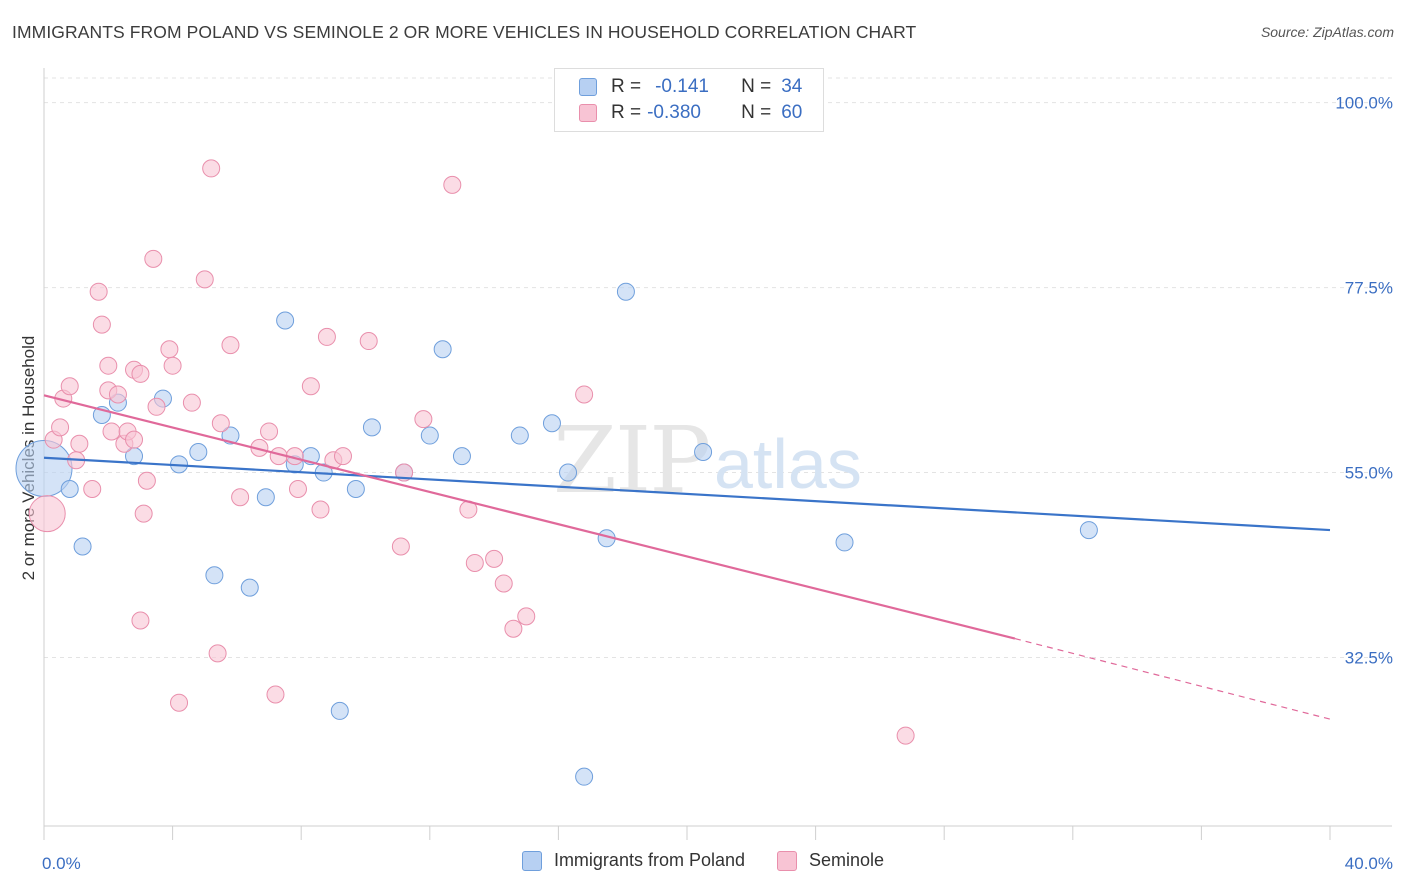 The height and width of the screenshot is (892, 1406). What do you see at coordinates (61, 863) in the screenshot?
I see `x-tick-label: 0.0%` at bounding box center [61, 863].